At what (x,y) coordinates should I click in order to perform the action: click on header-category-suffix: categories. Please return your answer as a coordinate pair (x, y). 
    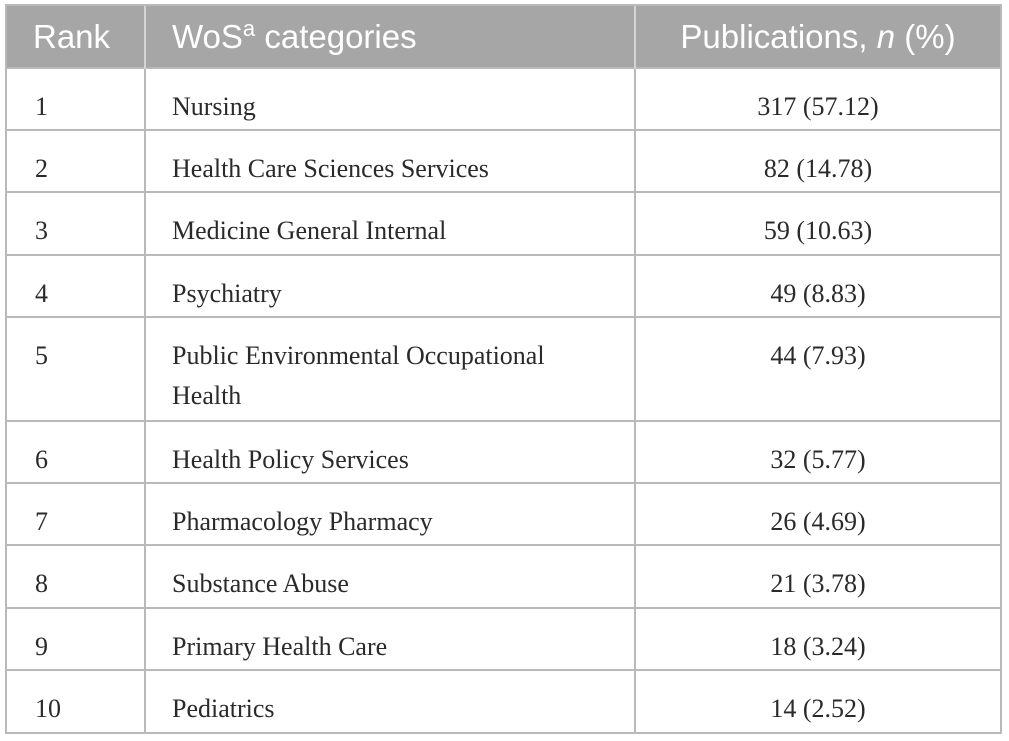
    Looking at the image, I should click on (336, 36).